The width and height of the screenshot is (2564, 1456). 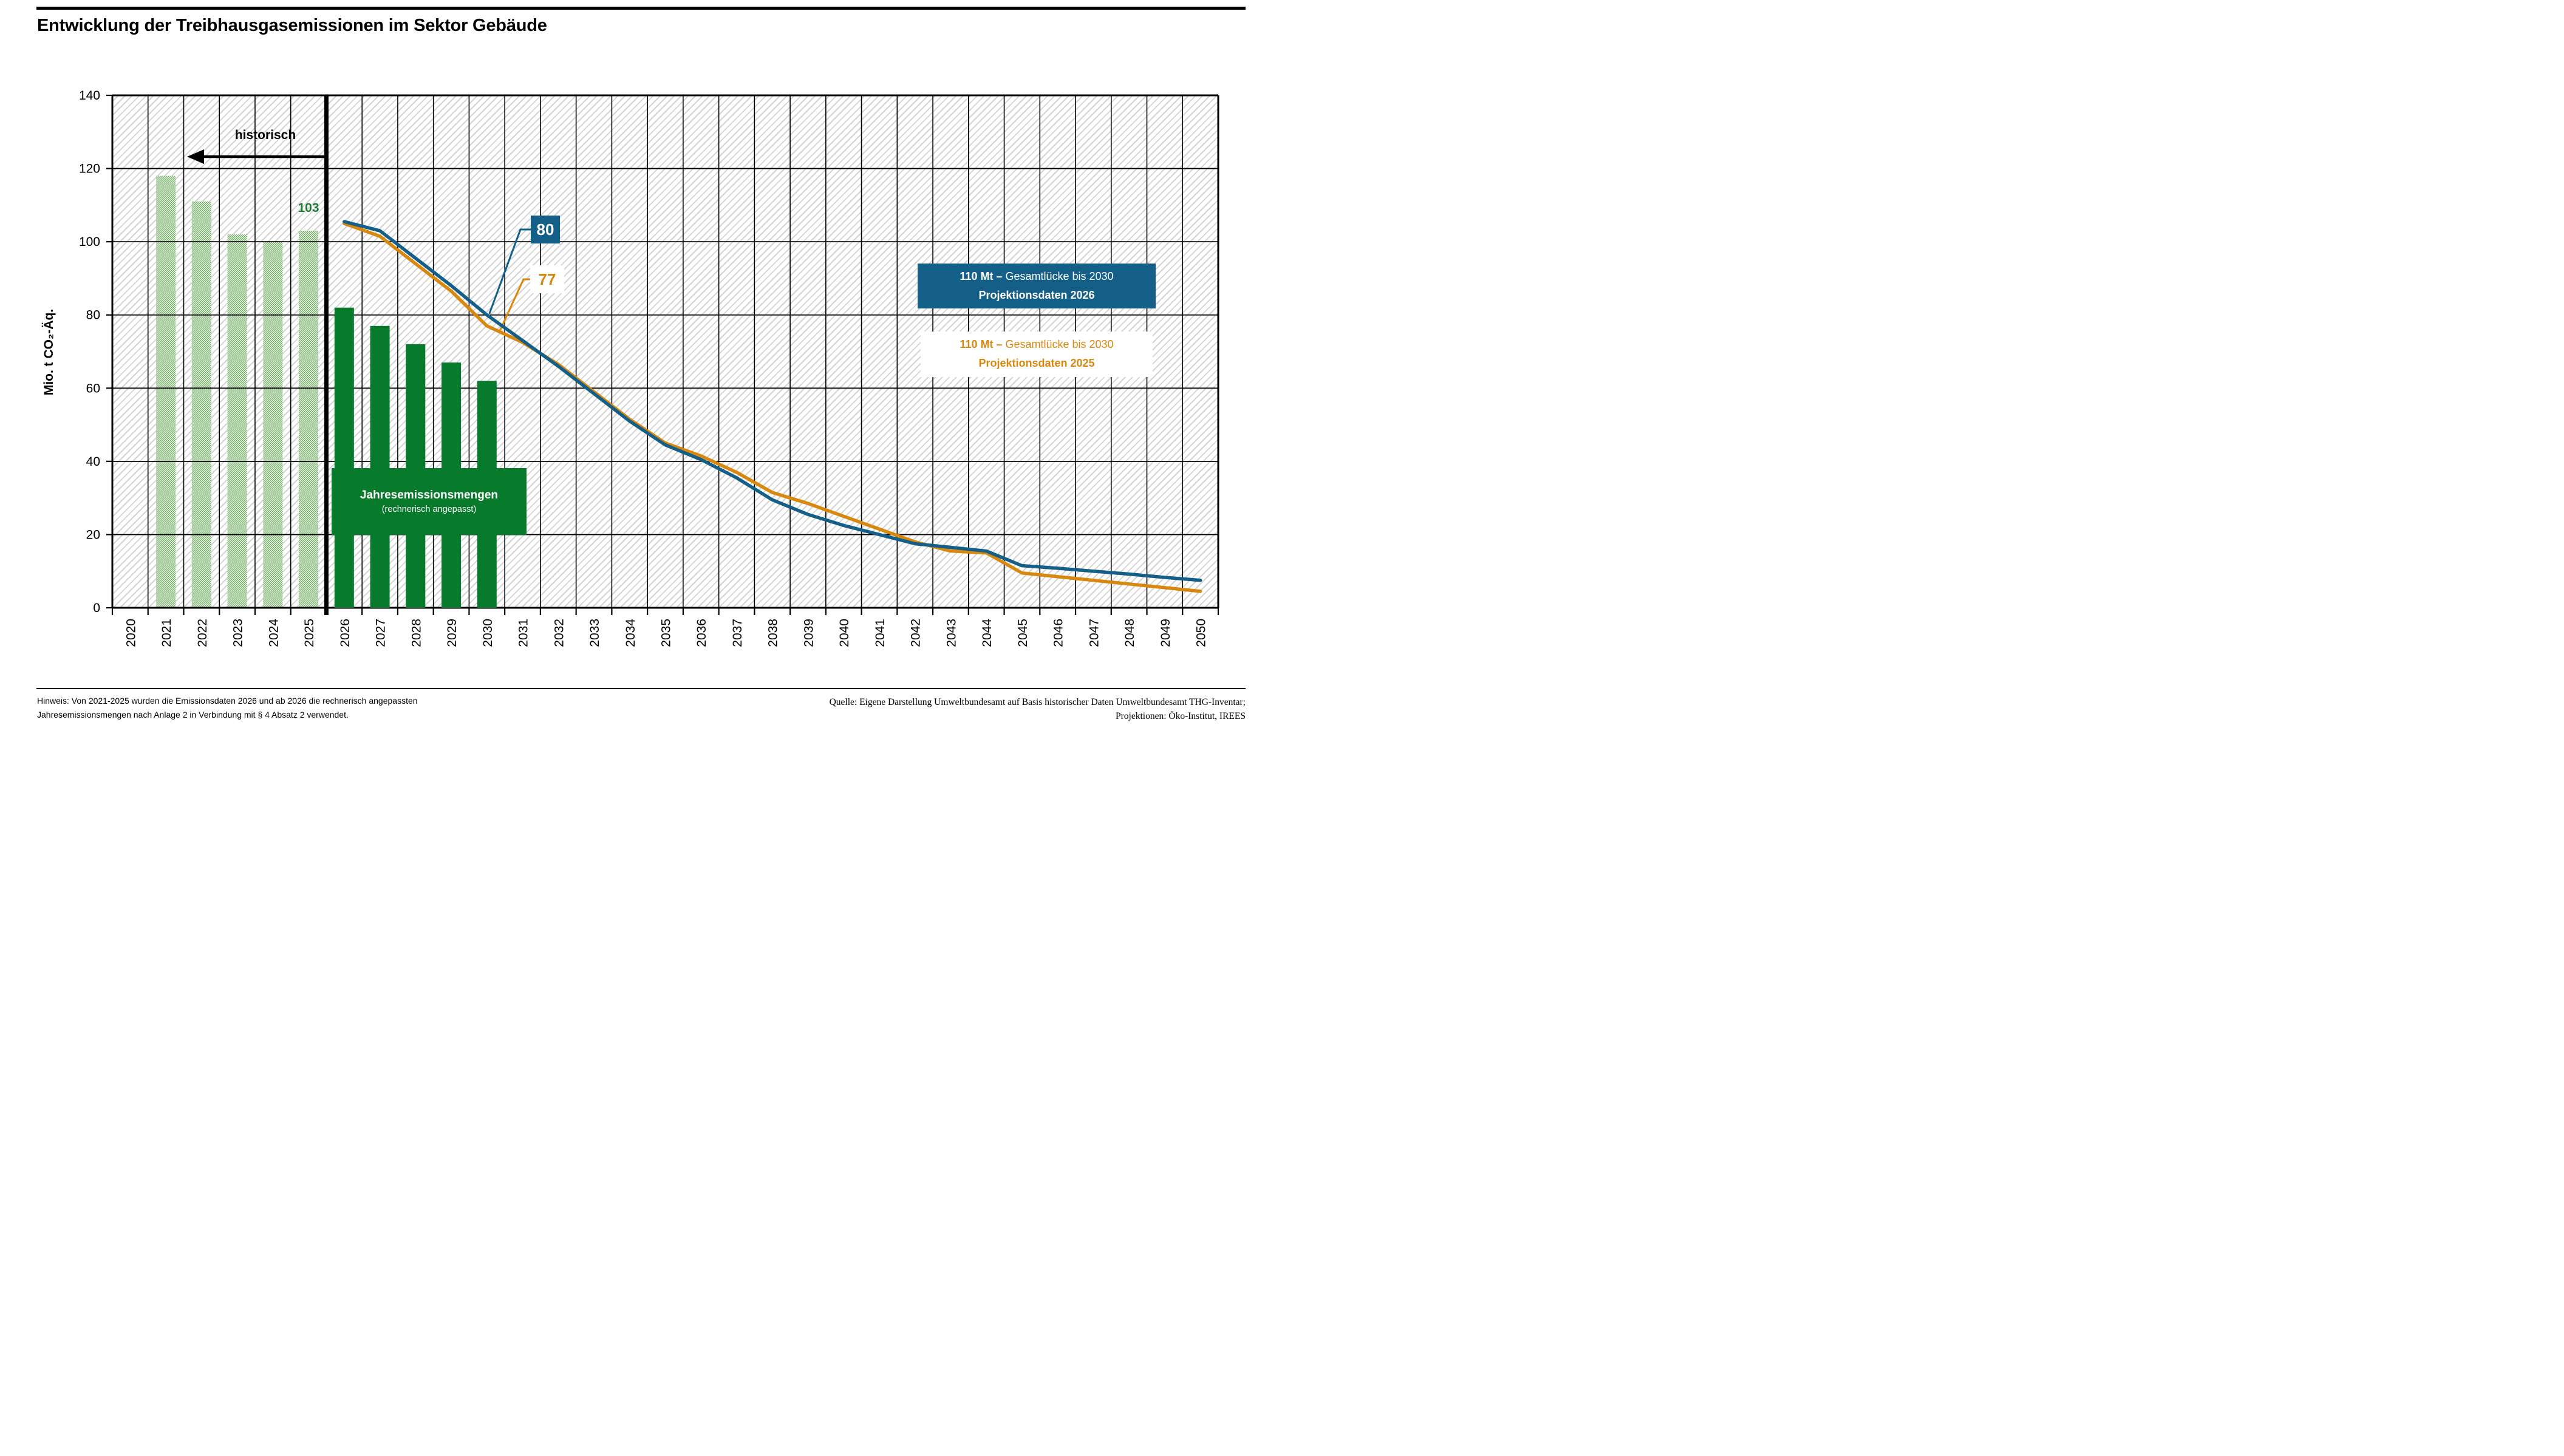 I want to click on x-tick-label: 2028, so click(x=416, y=633).